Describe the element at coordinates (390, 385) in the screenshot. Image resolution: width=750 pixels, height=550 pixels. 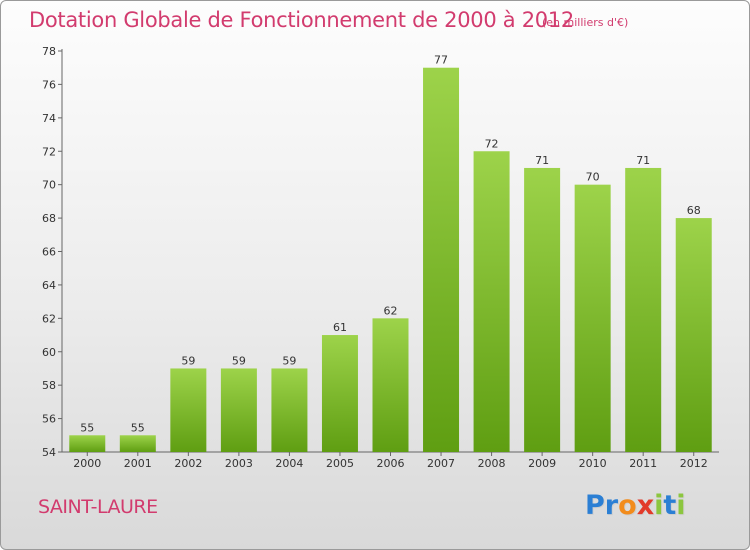
I see `bar-2006` at that location.